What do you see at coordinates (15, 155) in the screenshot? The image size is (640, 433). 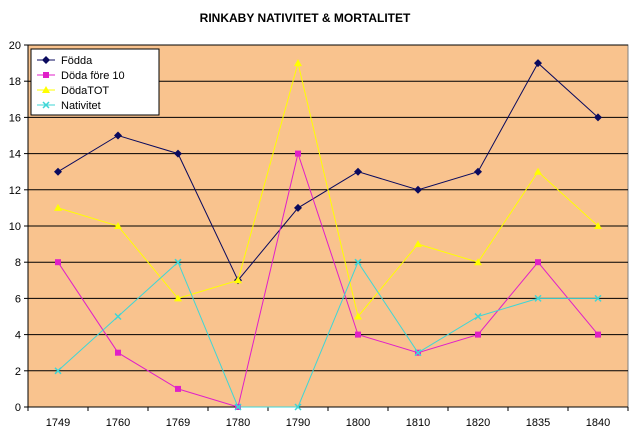 I see `y-tick-label: 14` at bounding box center [15, 155].